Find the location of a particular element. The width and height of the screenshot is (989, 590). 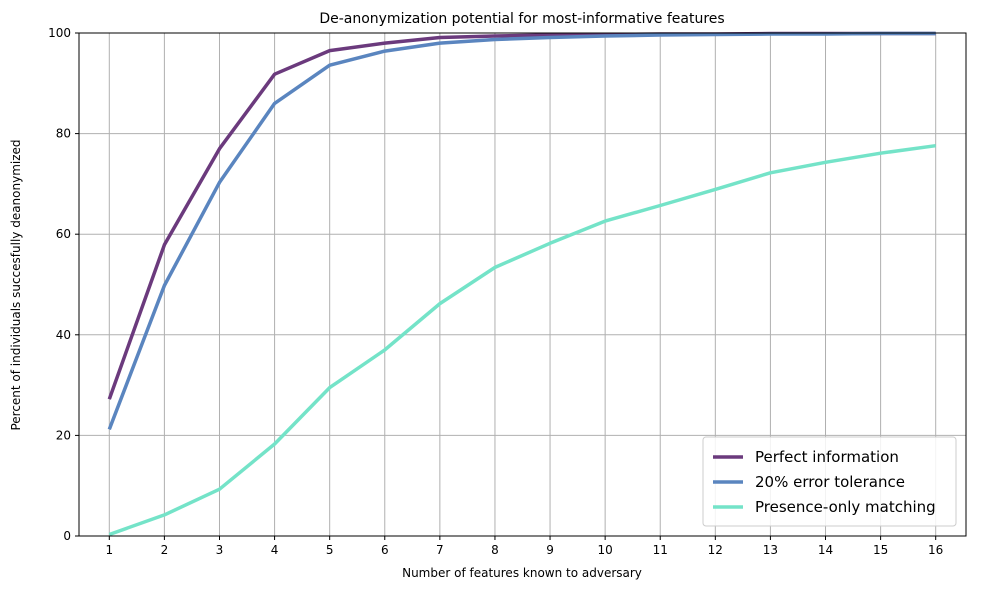

legend-label: 20% error tolerance is located at coordinates (830, 482).